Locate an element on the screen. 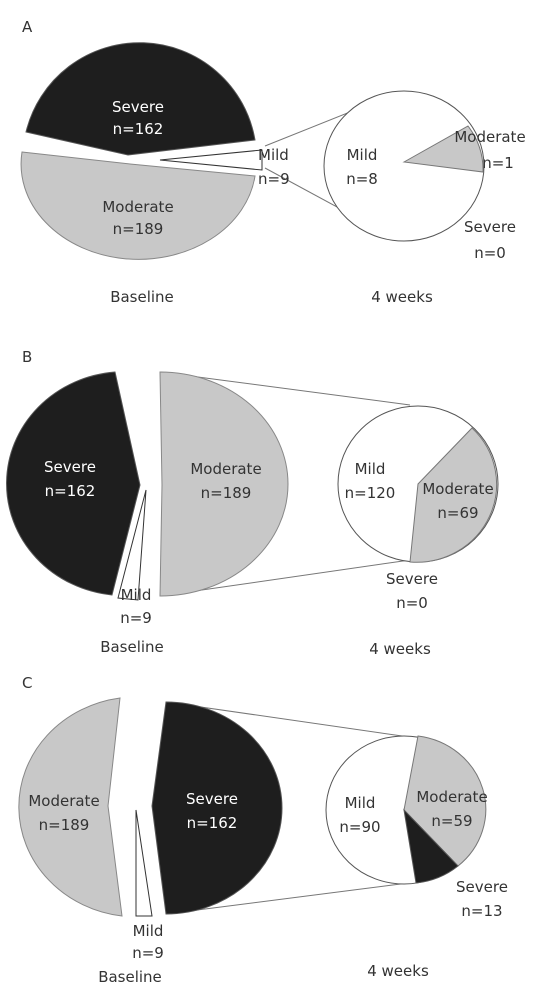  followup-severe-n: n=13 is located at coordinates (481, 911).